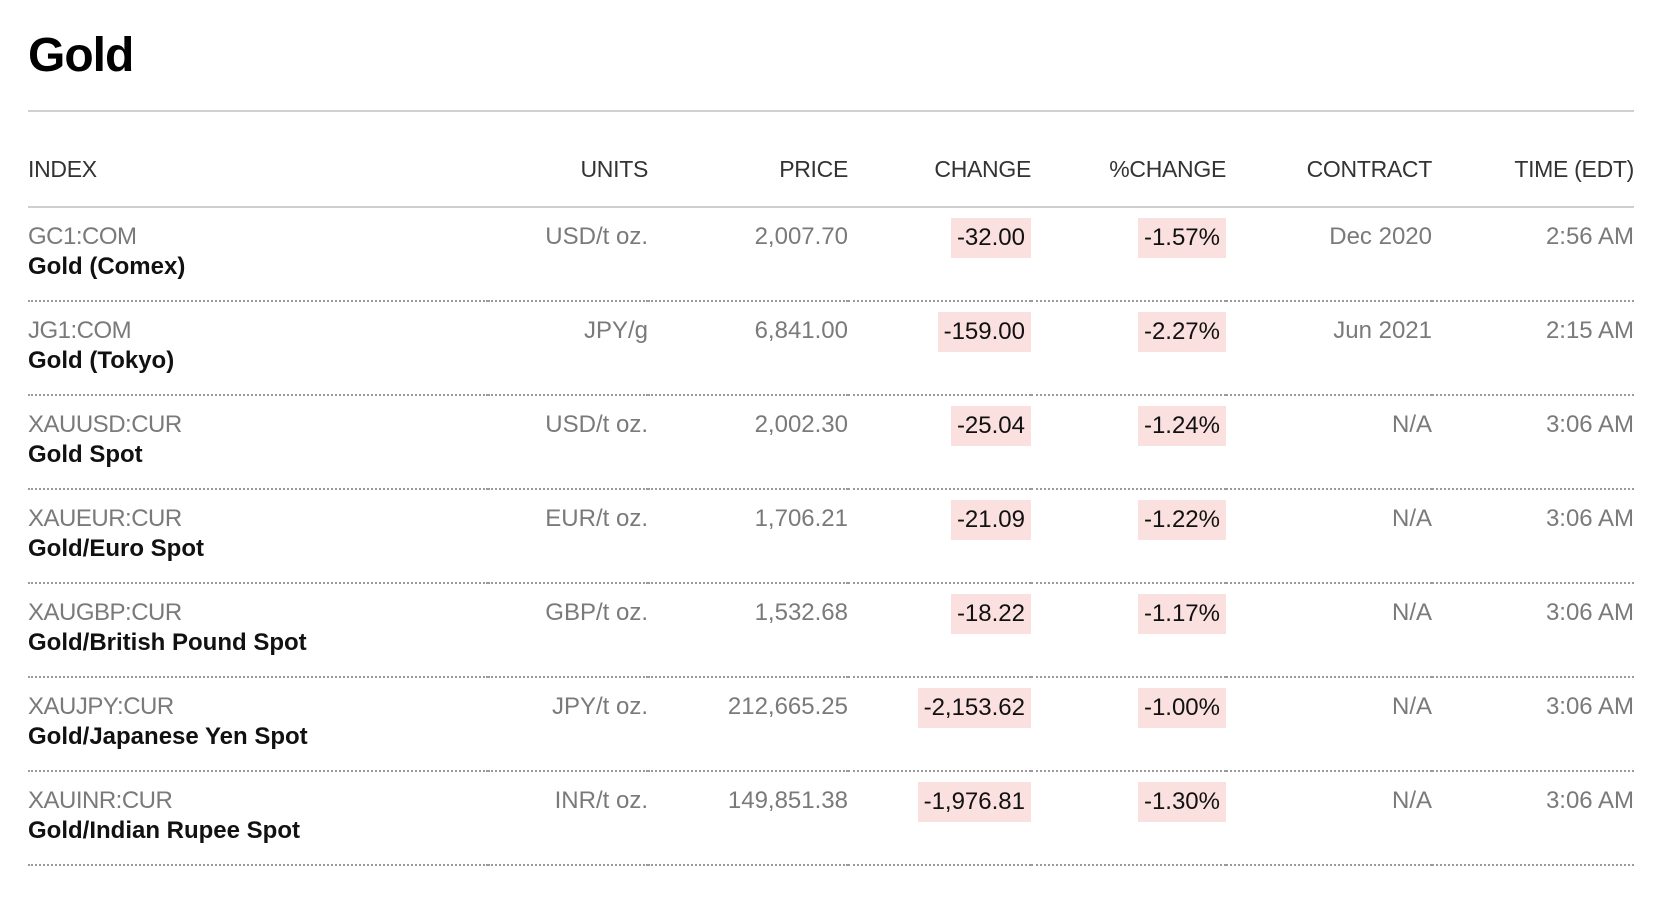 This screenshot has height=904, width=1662. I want to click on price-cell: 1,706.21, so click(748, 536).